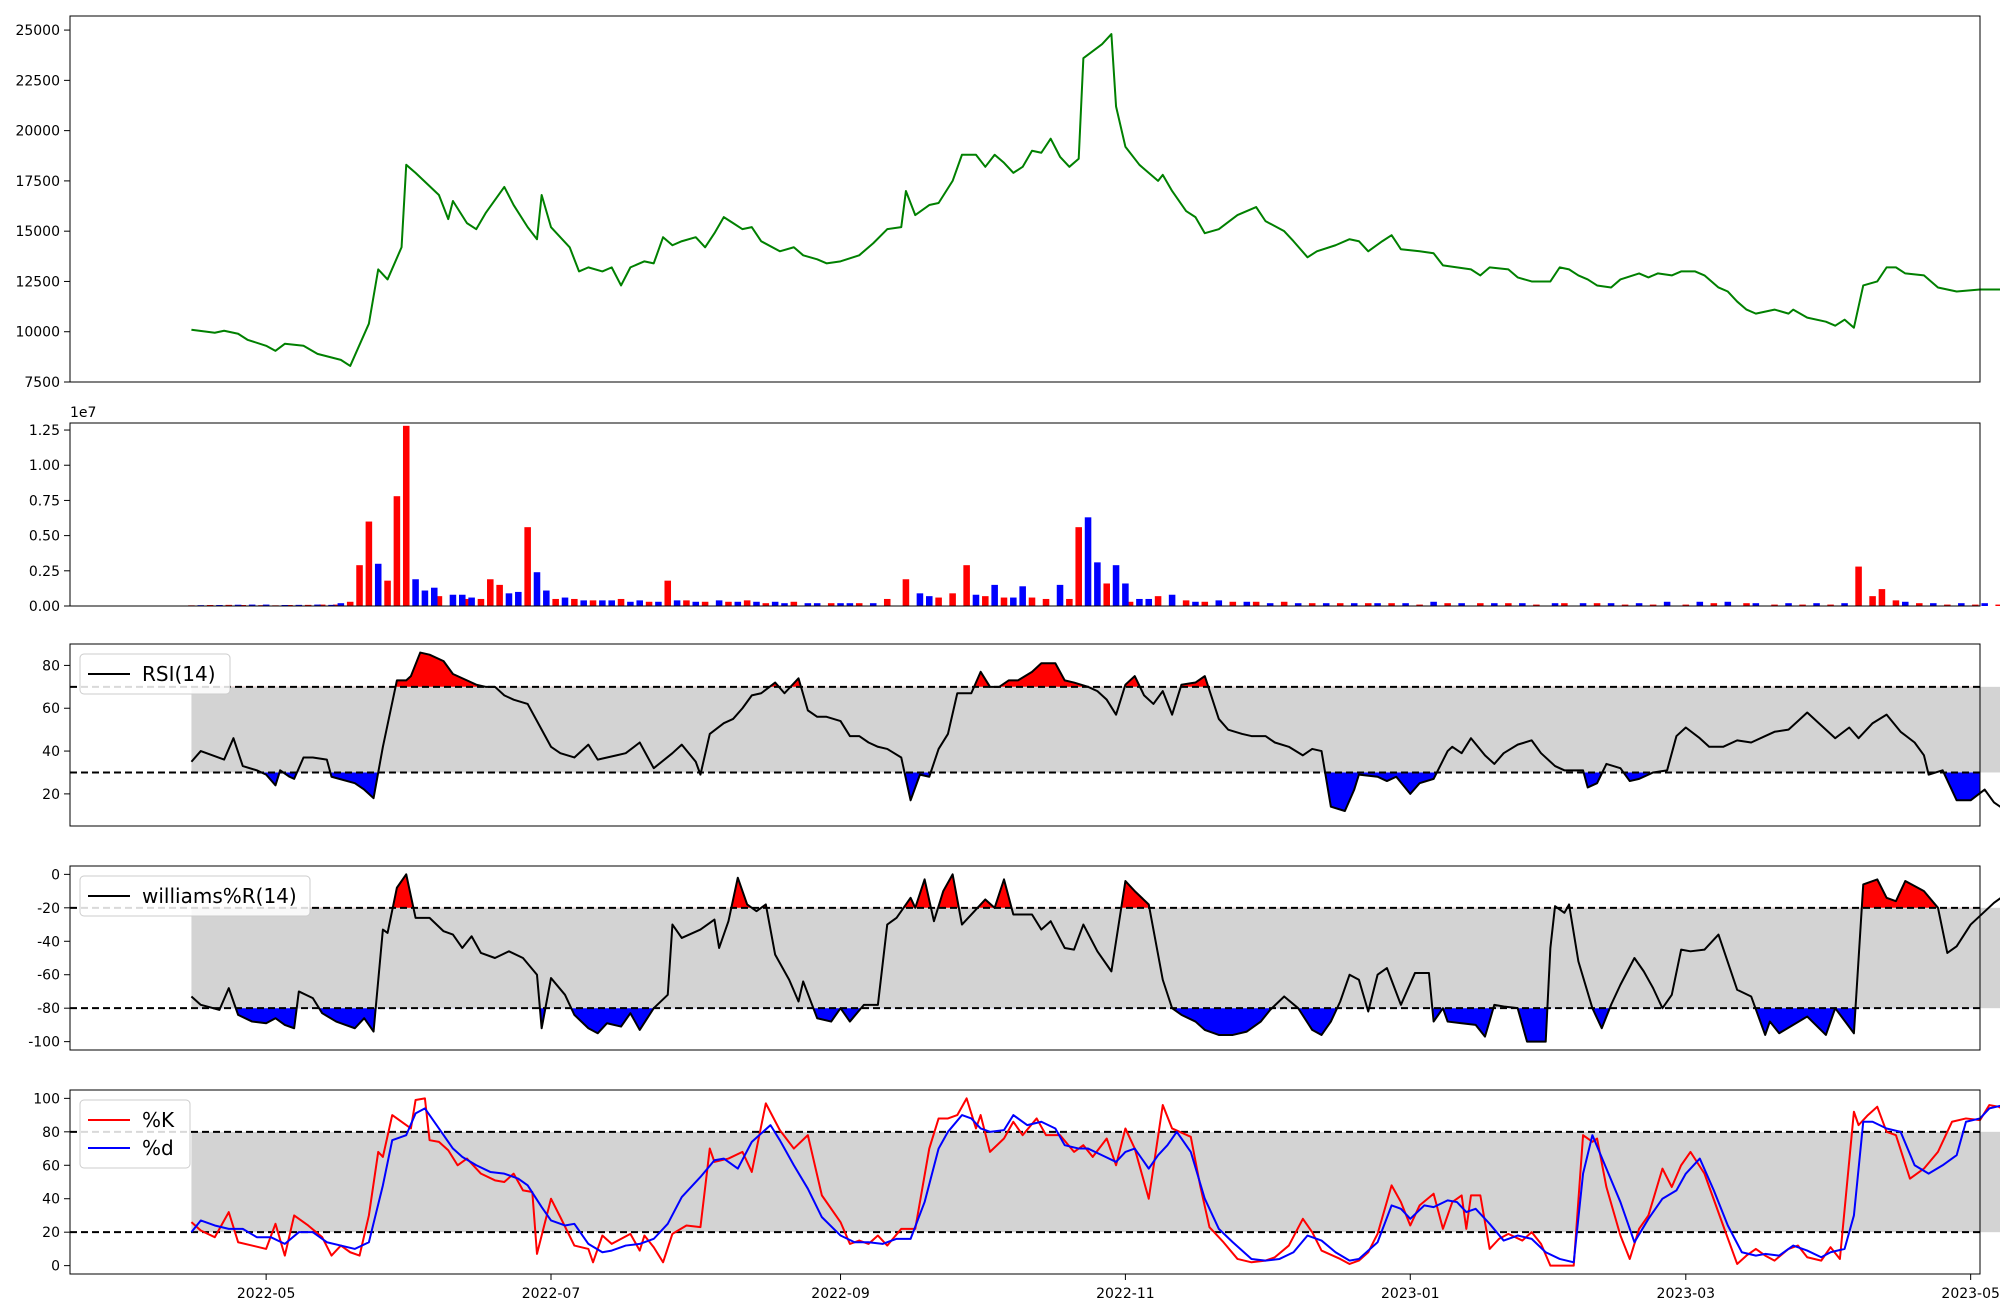  What do you see at coordinates (48, 942) in the screenshot?
I see `williams-y-tick-label: -40` at bounding box center [48, 942].